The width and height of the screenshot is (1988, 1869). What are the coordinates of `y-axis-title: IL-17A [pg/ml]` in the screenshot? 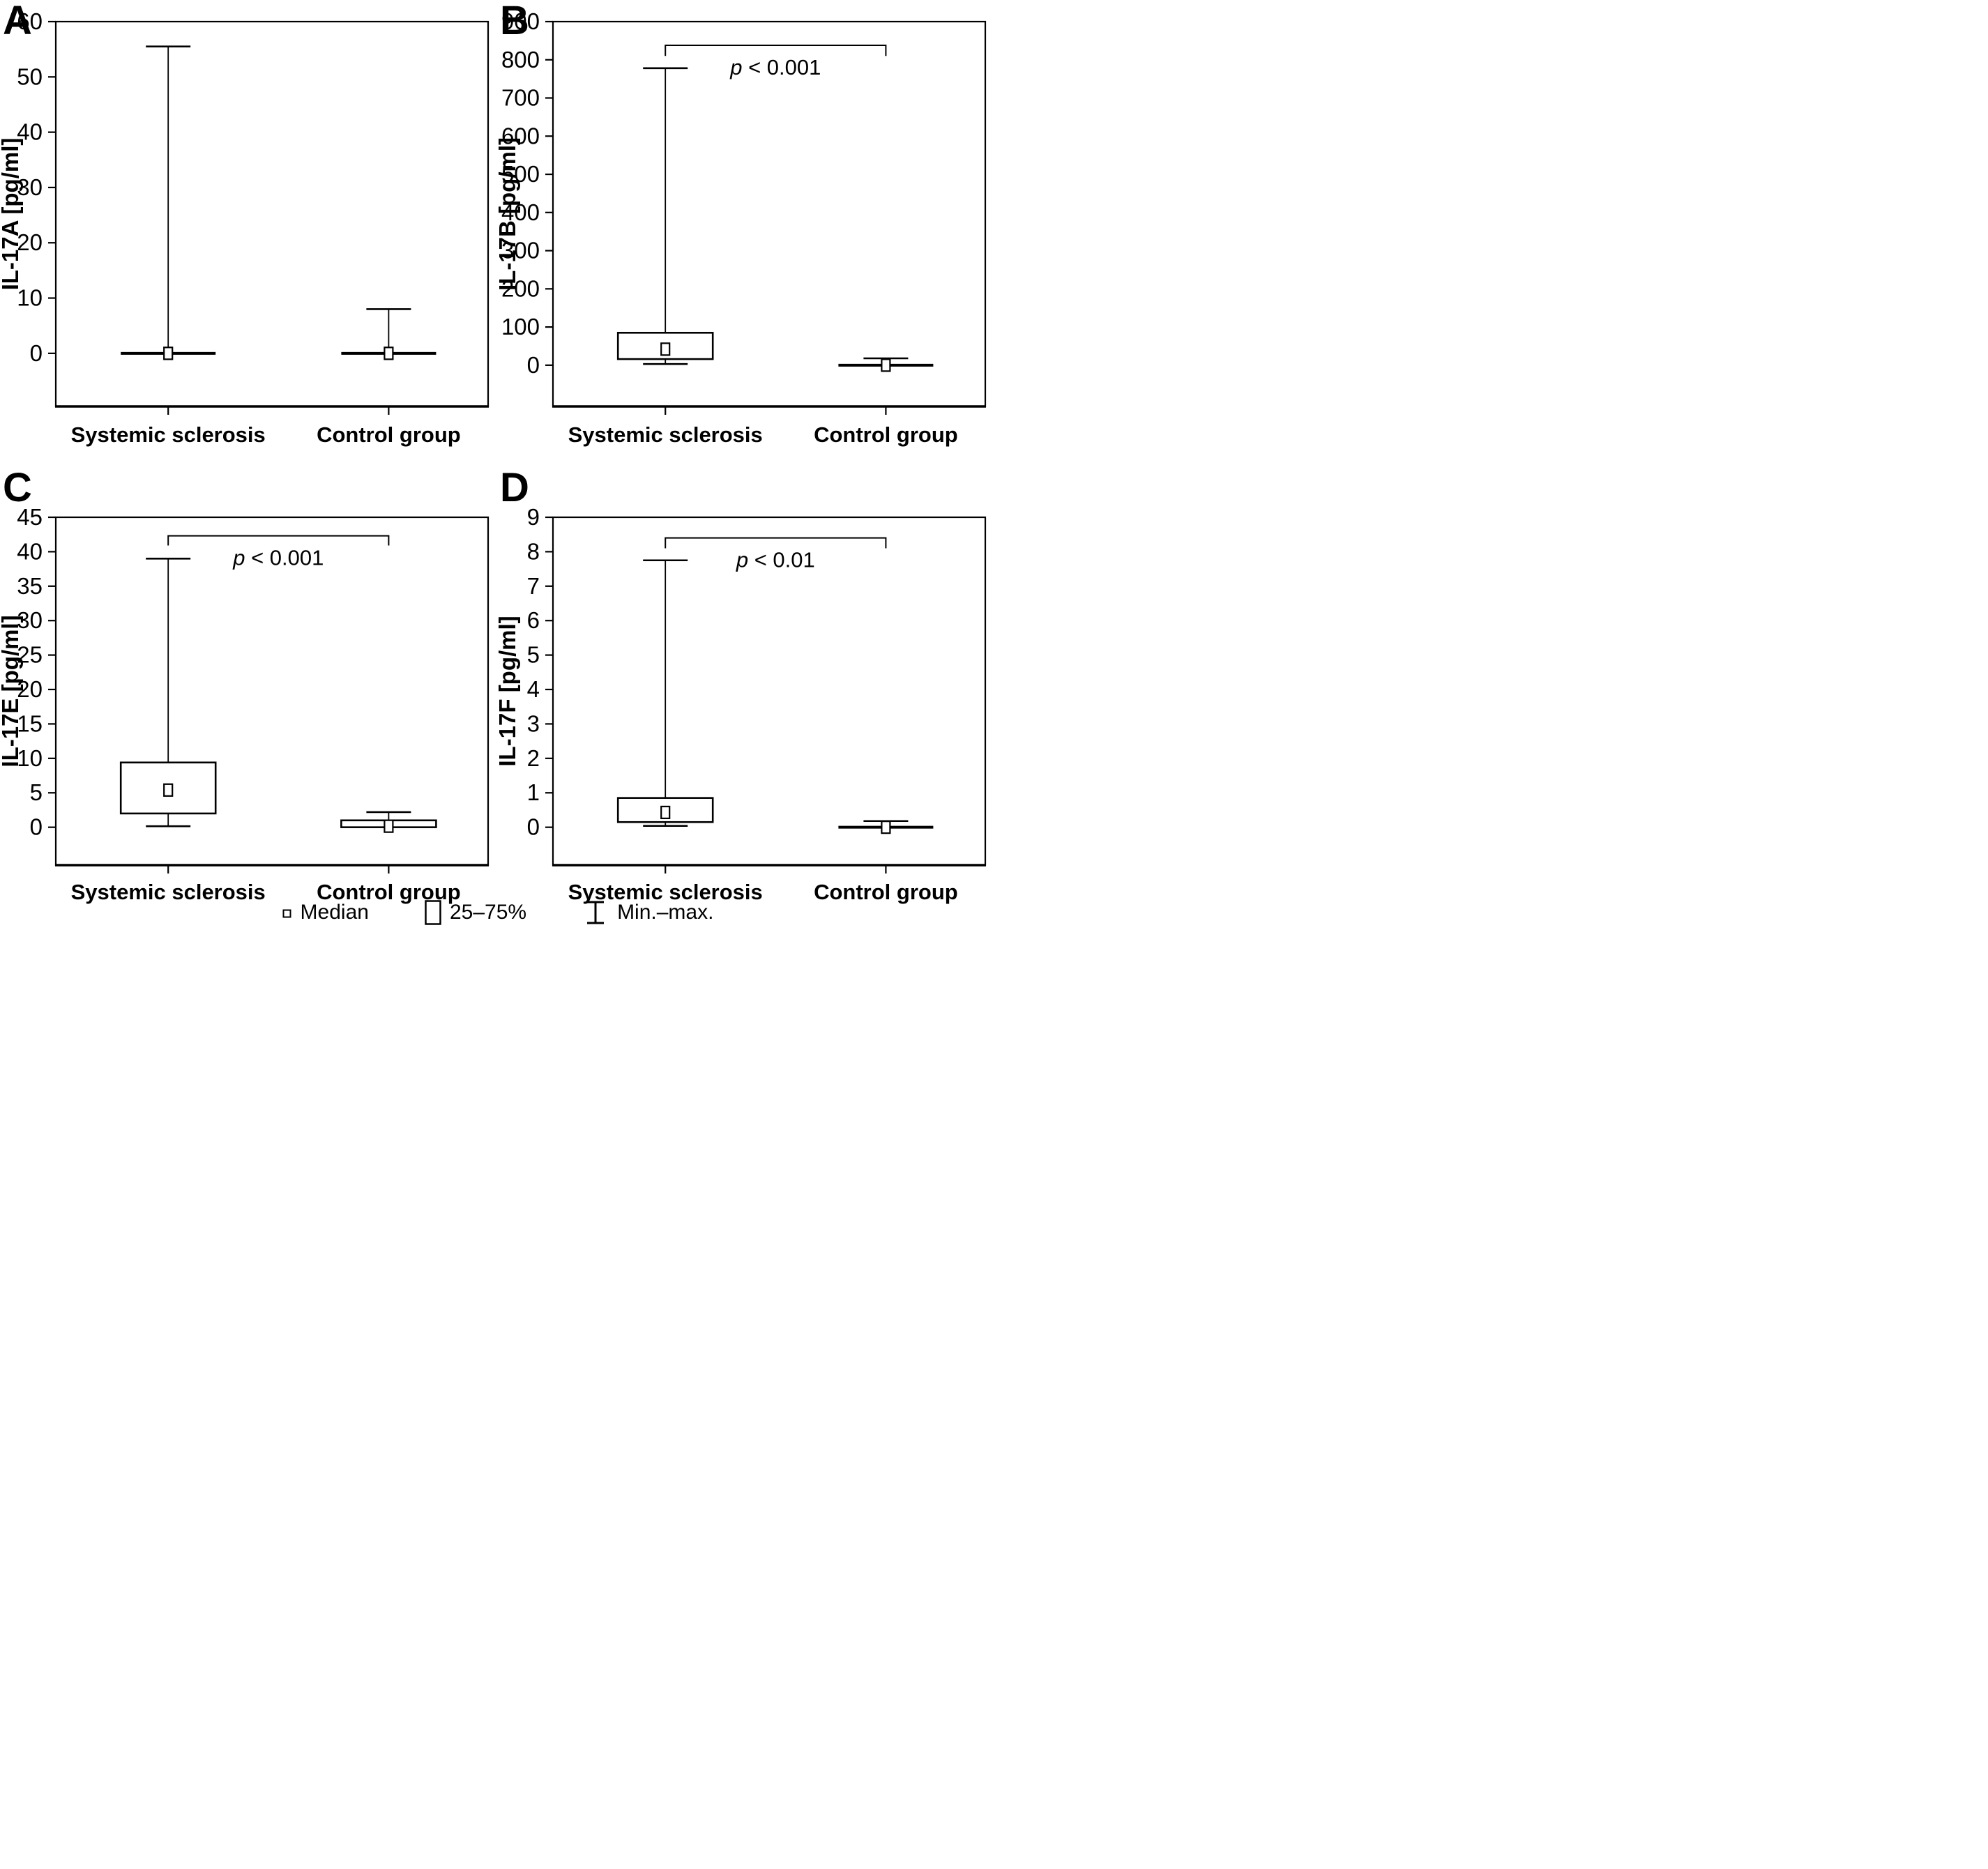 It's located at (12, 214).